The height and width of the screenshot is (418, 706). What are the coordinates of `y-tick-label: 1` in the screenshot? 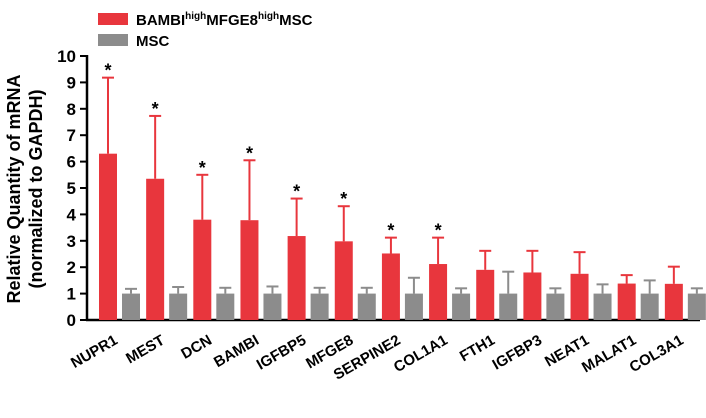 It's located at (71, 294).